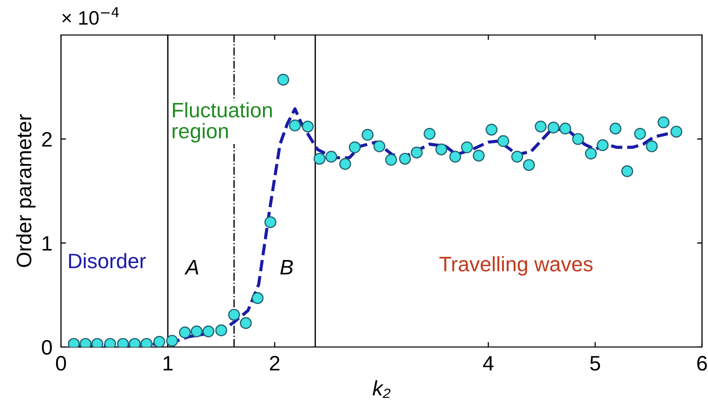  What do you see at coordinates (595, 363) in the screenshot?
I see `x-tick-label: 5` at bounding box center [595, 363].